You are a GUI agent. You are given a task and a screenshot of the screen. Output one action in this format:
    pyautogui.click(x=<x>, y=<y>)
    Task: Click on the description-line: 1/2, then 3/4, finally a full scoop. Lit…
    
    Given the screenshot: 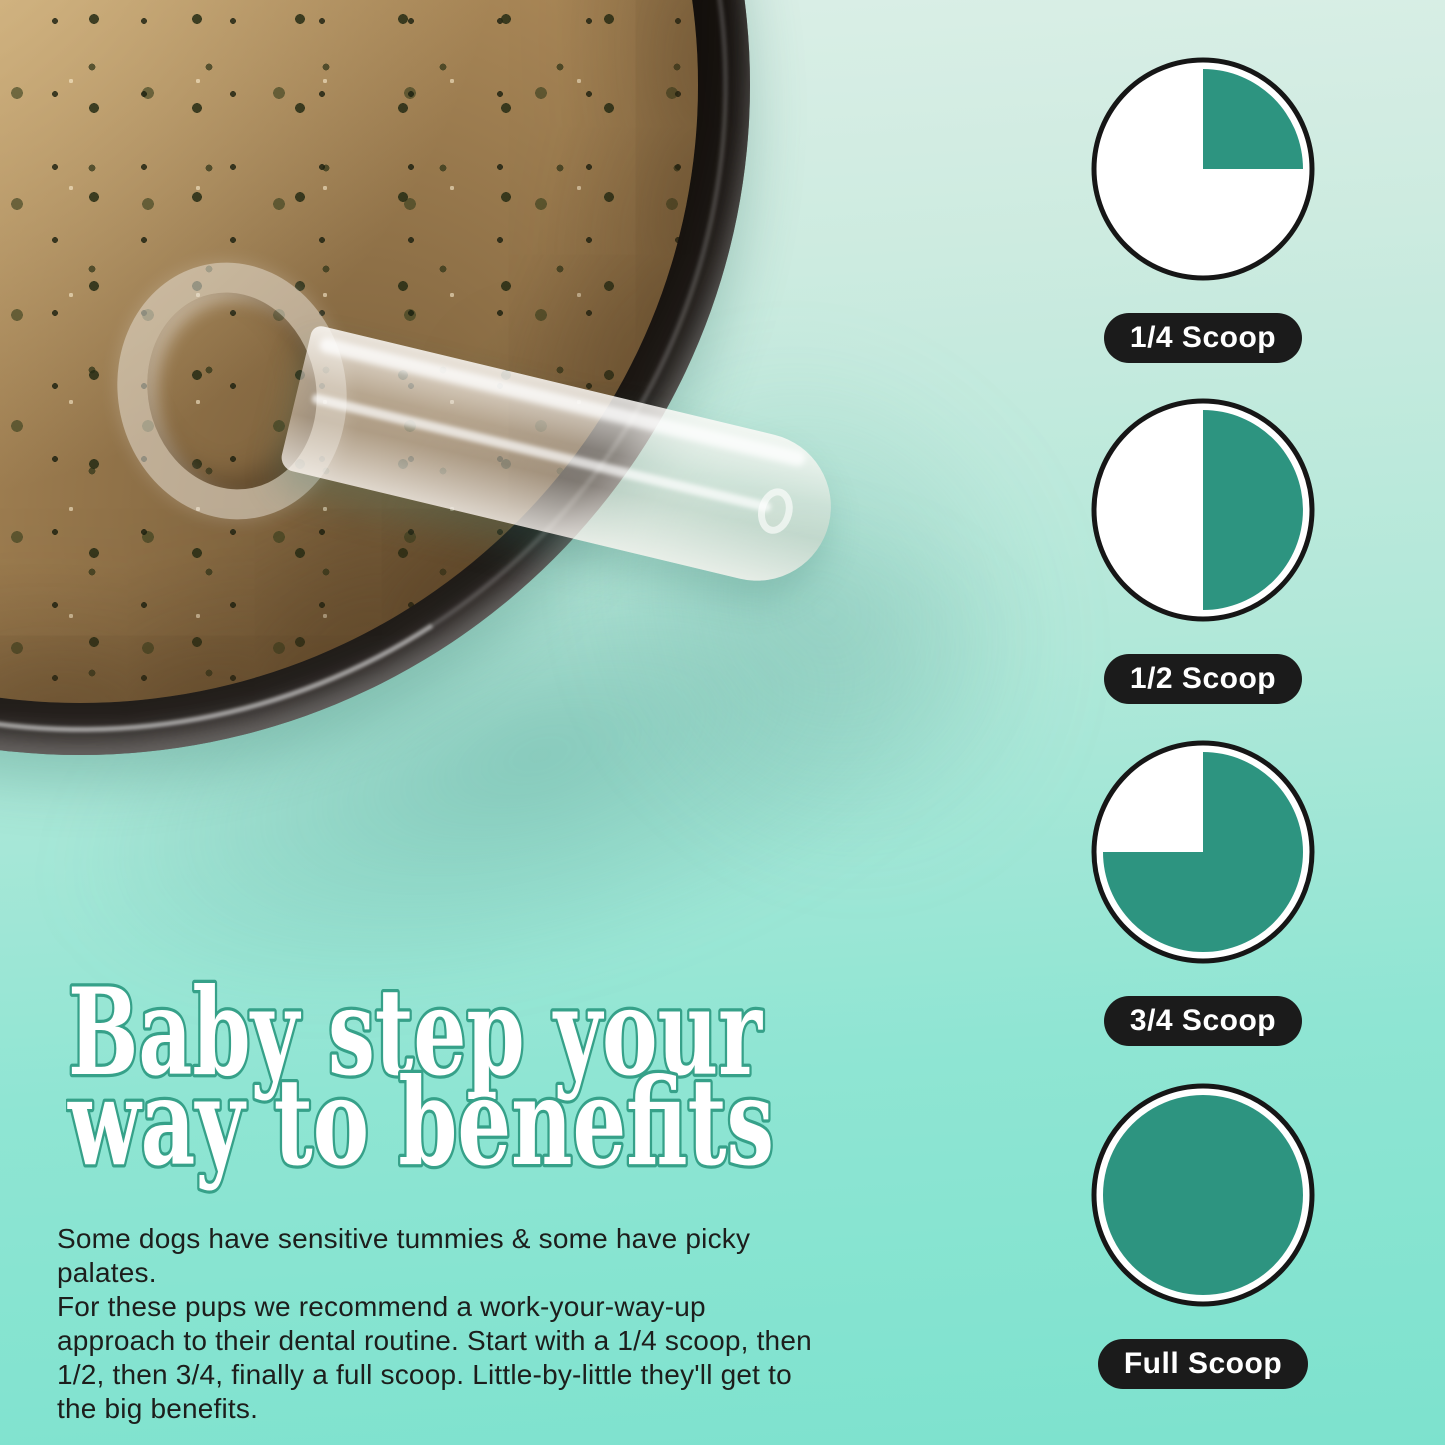 What is the action you would take?
    pyautogui.click(x=424, y=1374)
    